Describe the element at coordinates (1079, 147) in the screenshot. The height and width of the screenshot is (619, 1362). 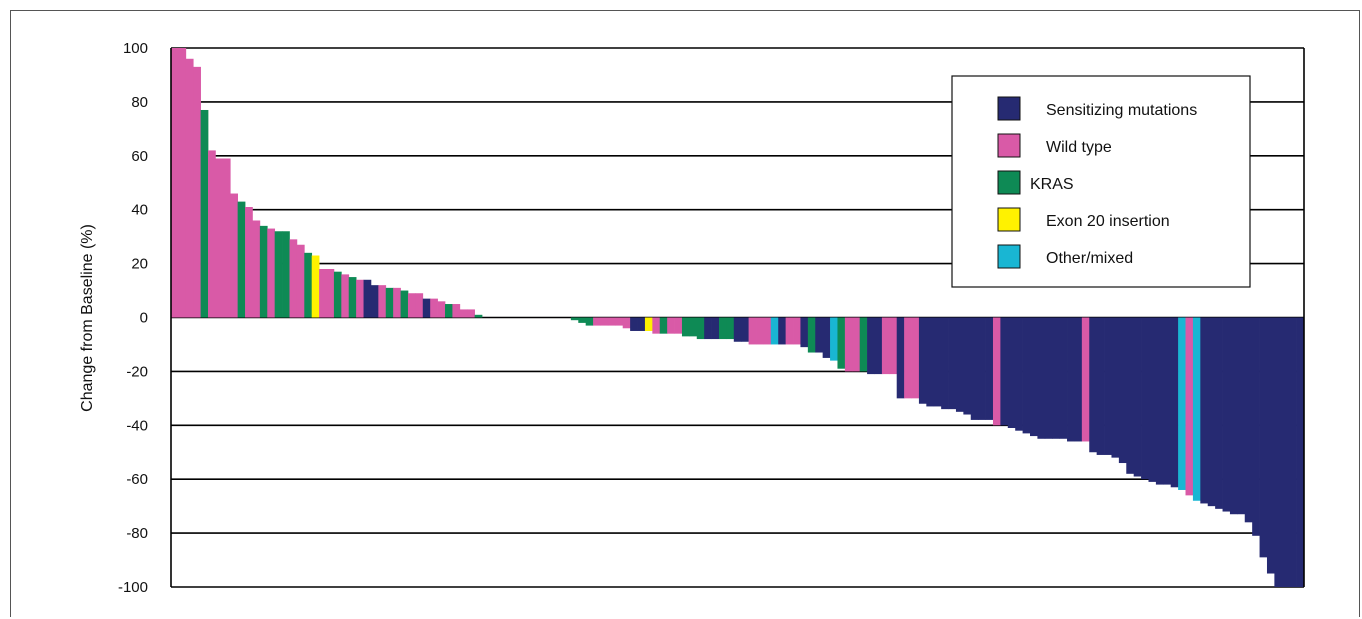
I see `legend-label: Wild type` at that location.